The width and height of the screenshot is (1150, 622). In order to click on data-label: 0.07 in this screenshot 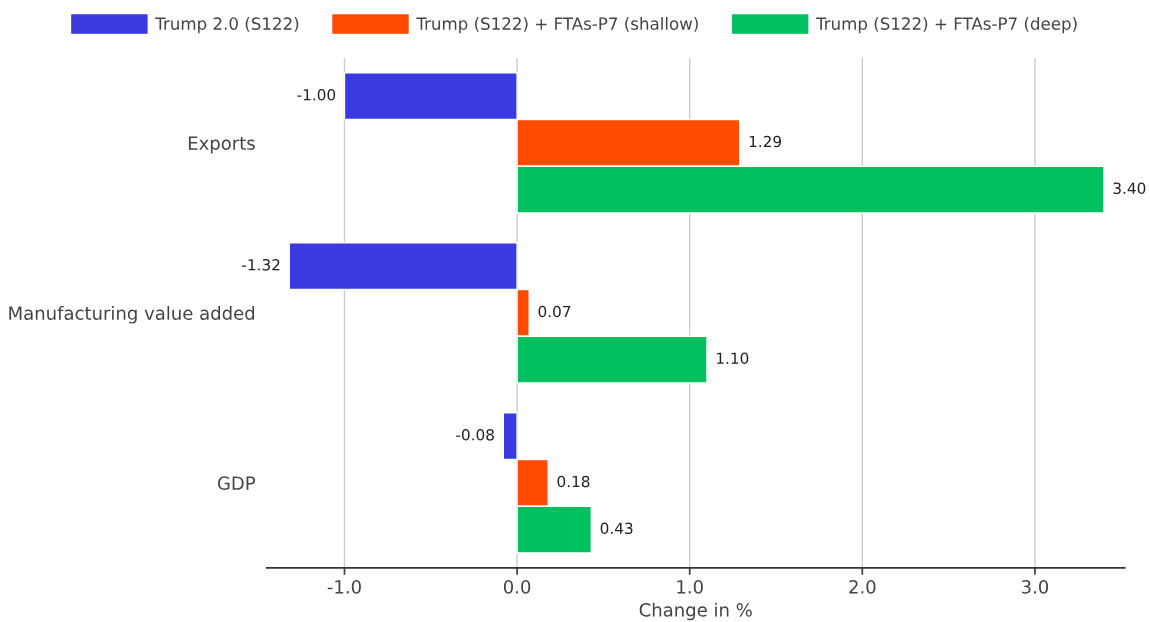, I will do `click(554, 311)`.